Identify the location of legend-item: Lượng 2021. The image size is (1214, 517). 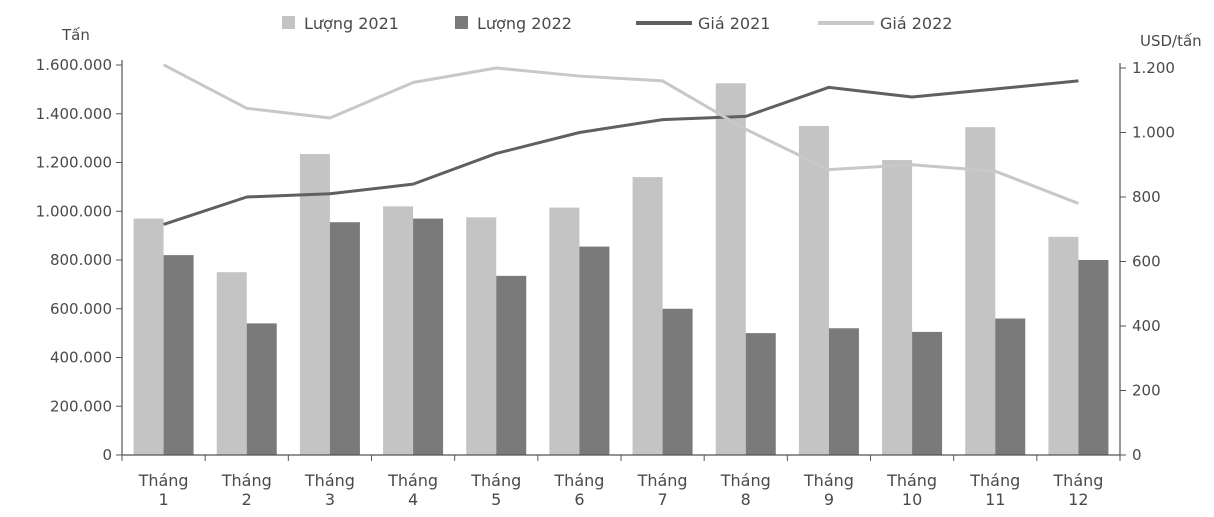
(340, 23).